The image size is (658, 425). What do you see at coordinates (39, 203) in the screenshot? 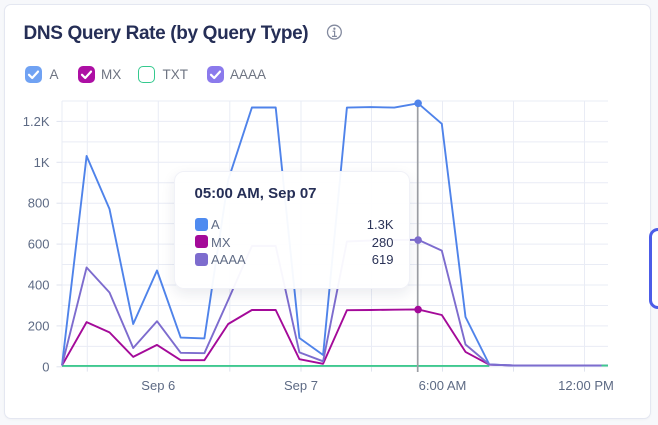
I see `svg-text: 800` at bounding box center [39, 203].